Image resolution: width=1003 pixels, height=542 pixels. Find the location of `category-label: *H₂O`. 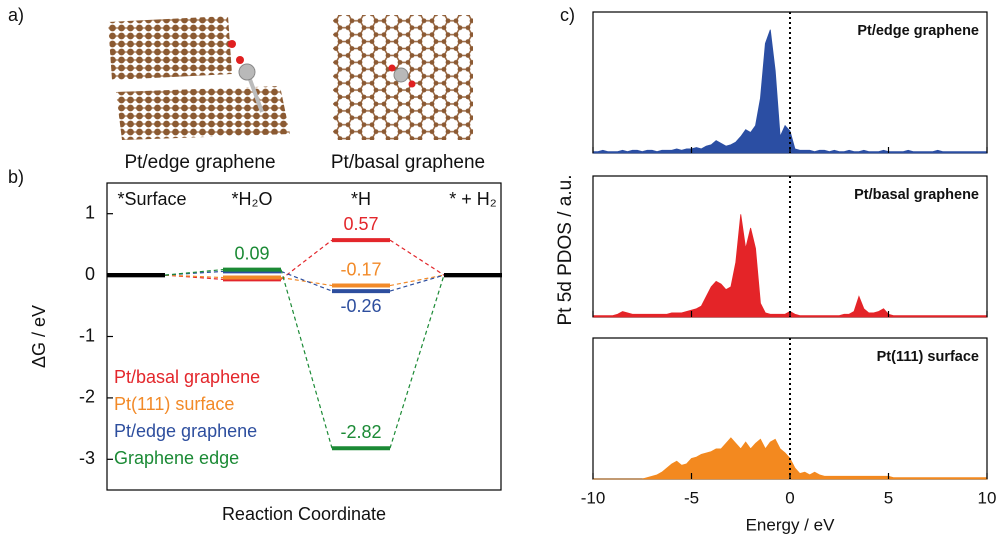

category-label: *H₂O is located at coordinates (252, 199).